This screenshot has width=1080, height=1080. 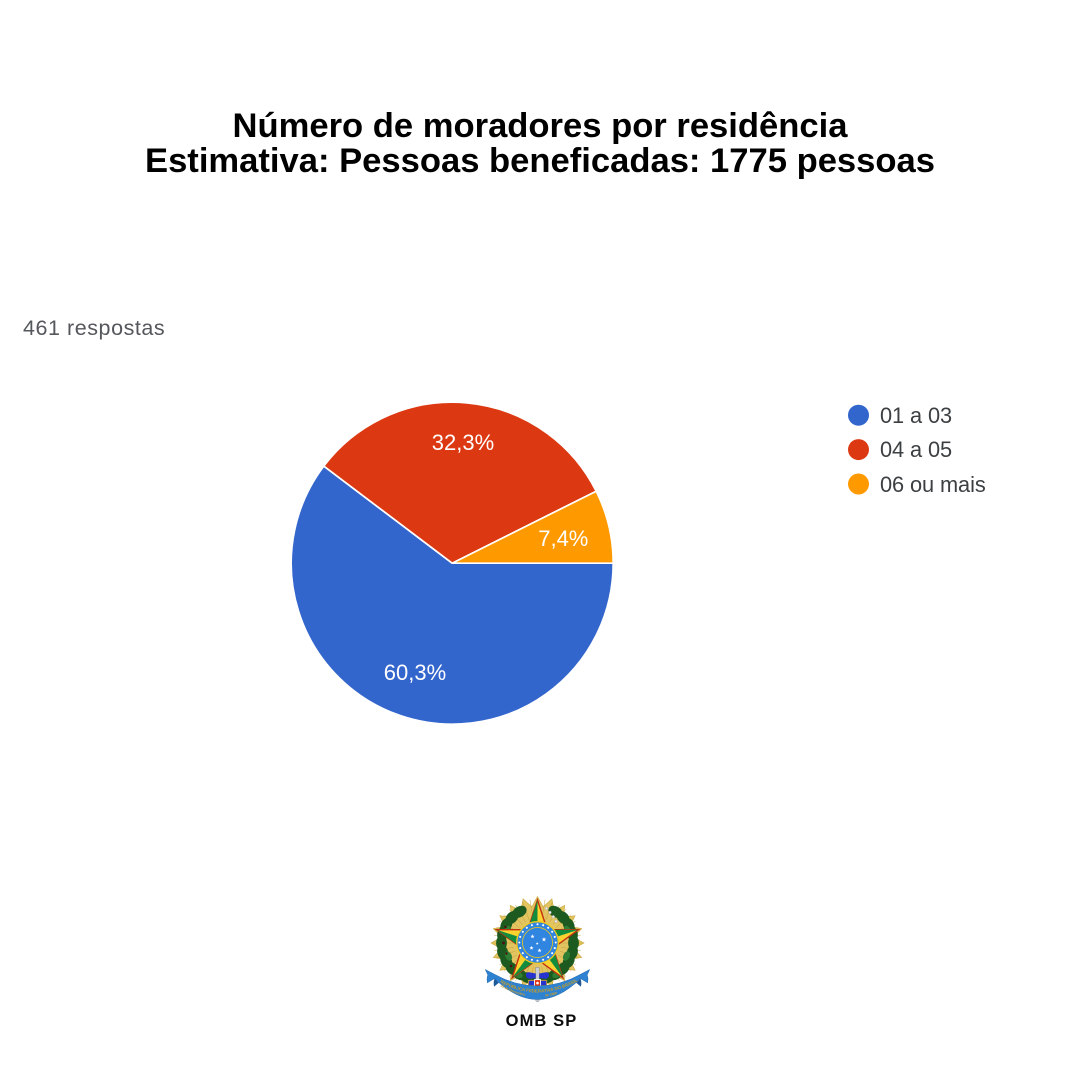 What do you see at coordinates (415, 672) in the screenshot?
I see `svg-text: 60,3%` at bounding box center [415, 672].